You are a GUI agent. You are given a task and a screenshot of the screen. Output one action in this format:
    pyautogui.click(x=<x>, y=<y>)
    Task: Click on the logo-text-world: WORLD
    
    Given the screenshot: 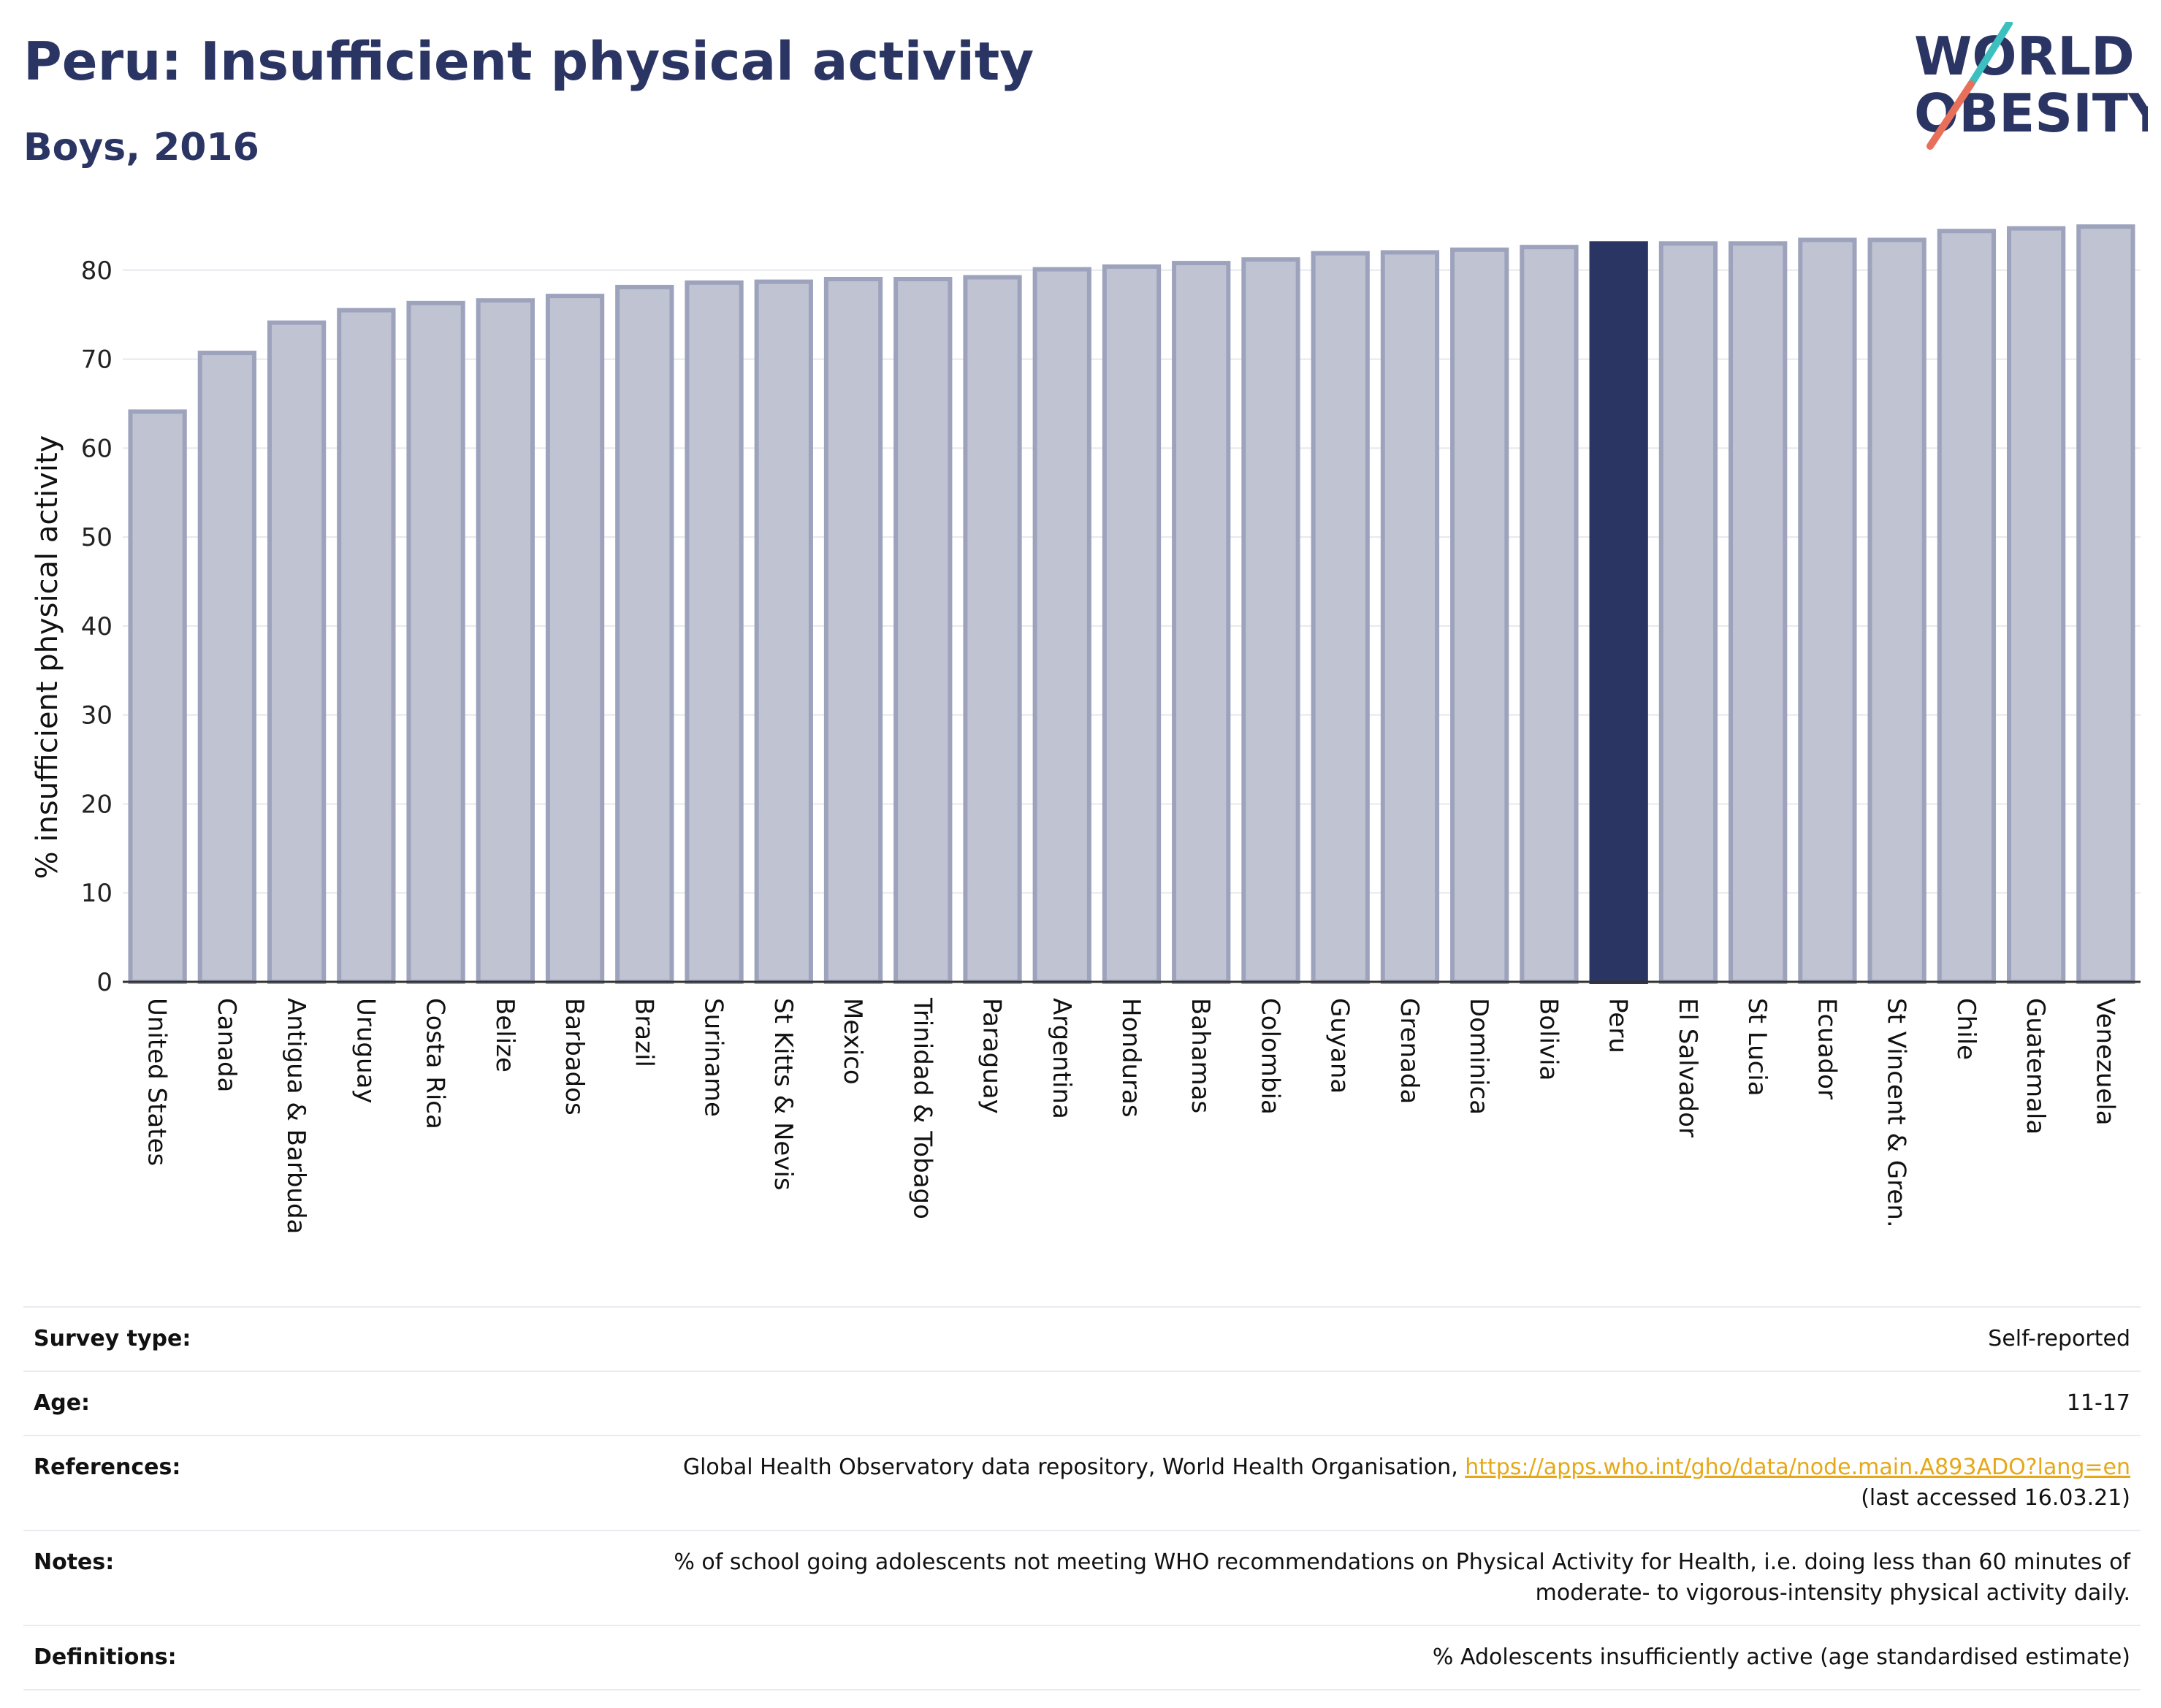 What is the action you would take?
    pyautogui.click(x=2025, y=56)
    